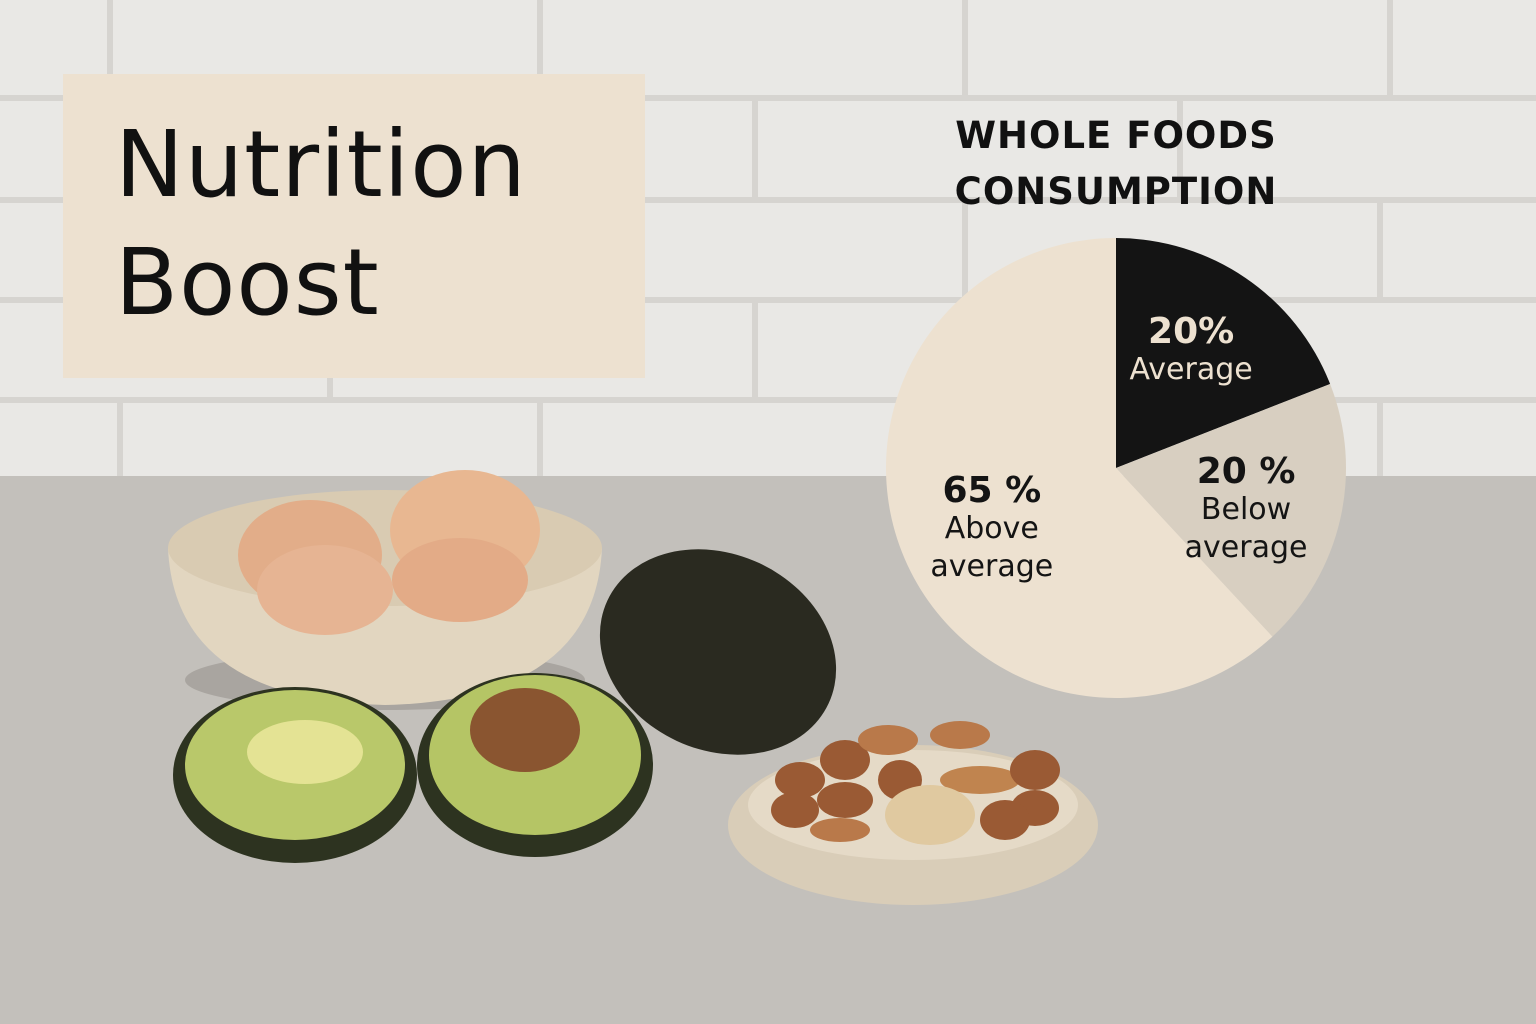  I want to click on slice-label: 20% Average, so click(1191, 349).